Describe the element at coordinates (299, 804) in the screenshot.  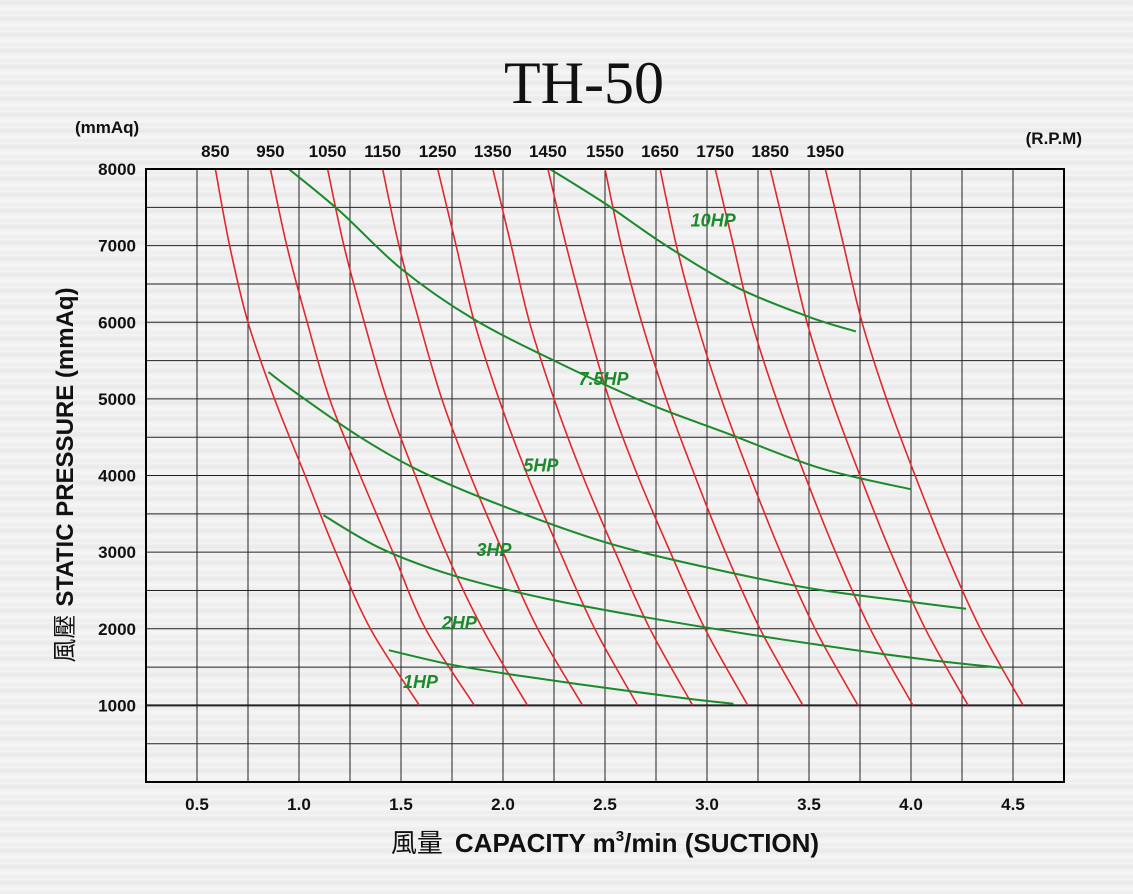
I see `x-tick-label: 1.0` at that location.